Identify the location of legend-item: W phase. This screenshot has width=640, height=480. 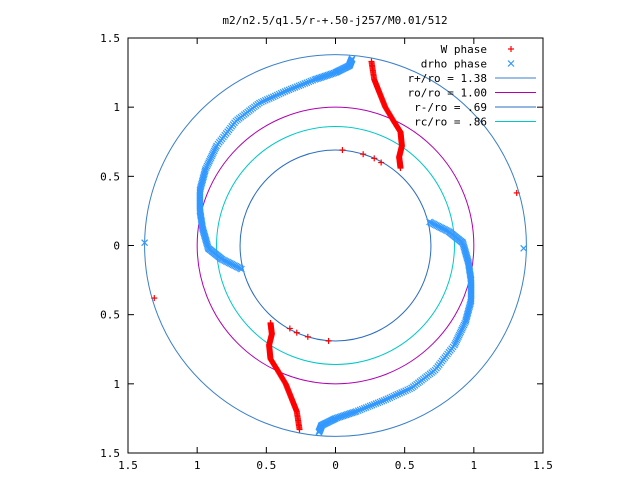
(477, 49).